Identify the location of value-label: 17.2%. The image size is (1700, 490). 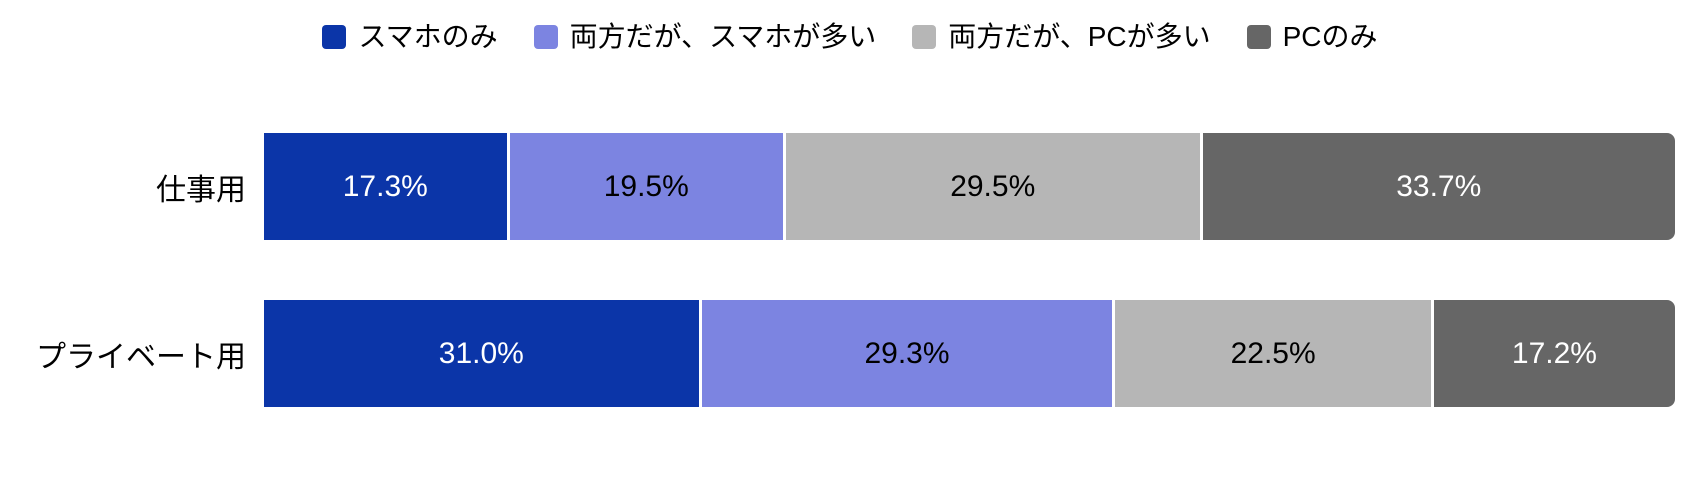
(1554, 353).